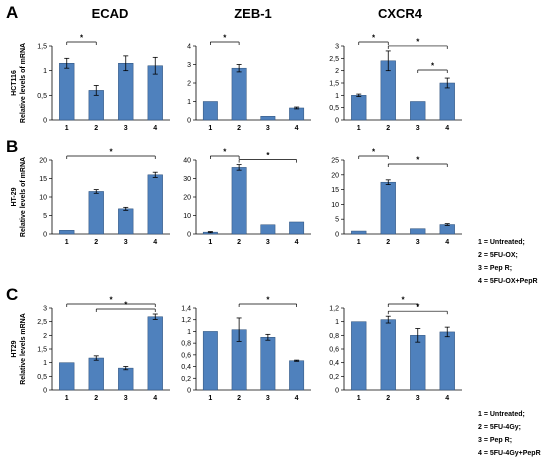 This screenshot has width=550, height=463. What do you see at coordinates (189, 235) in the screenshot?
I see `chart-b-zeb1-y-tick-label: 0` at bounding box center [189, 235].